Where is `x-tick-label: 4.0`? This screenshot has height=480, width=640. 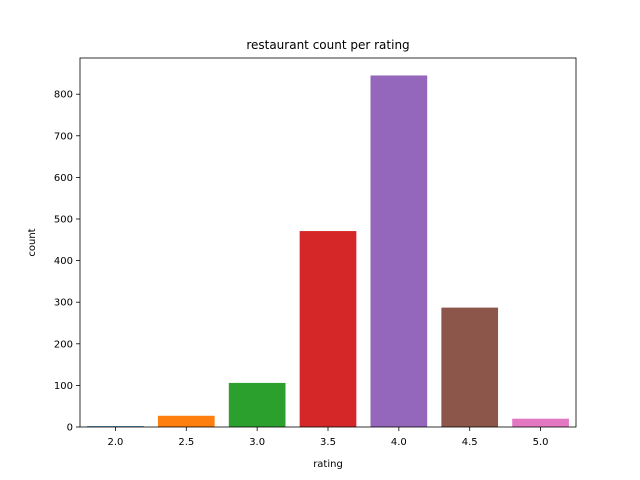 x-tick-label: 4.0 is located at coordinates (399, 442).